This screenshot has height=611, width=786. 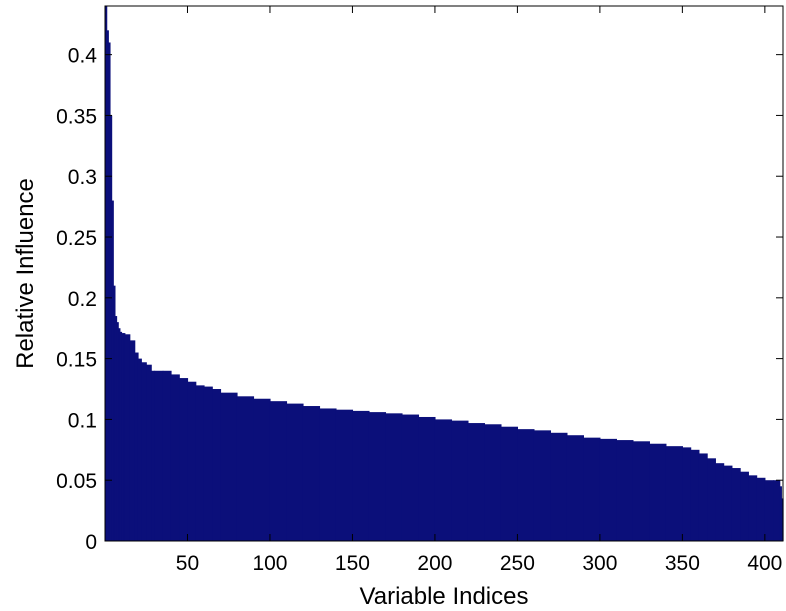 I want to click on y-tick-label: 0.1, so click(x=82, y=420).